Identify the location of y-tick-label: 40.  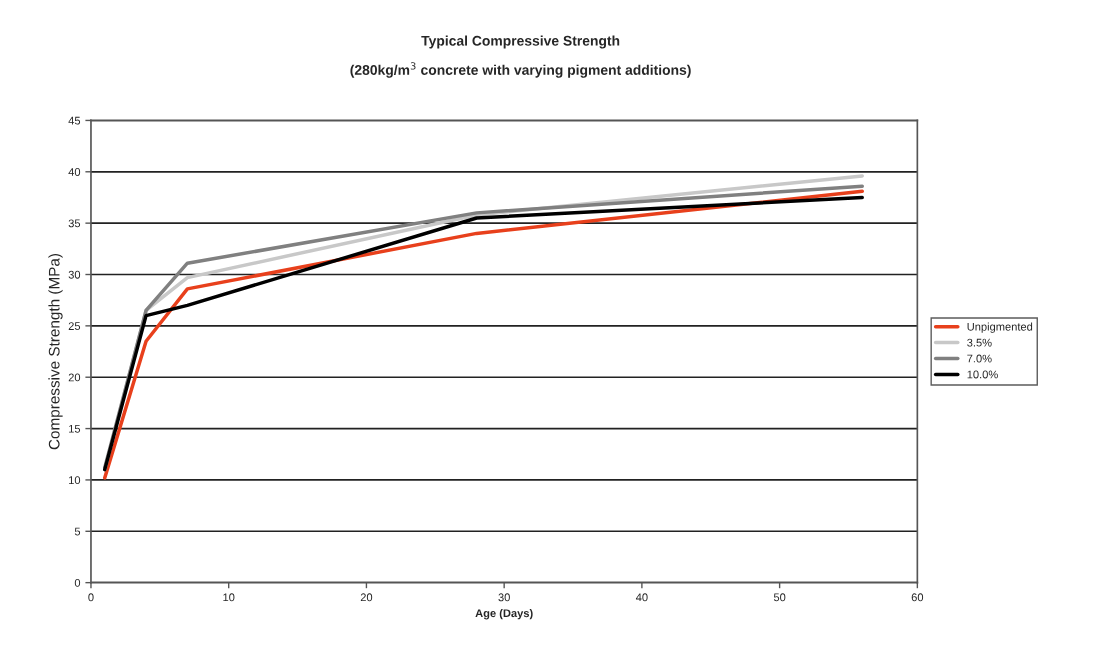
(74, 172).